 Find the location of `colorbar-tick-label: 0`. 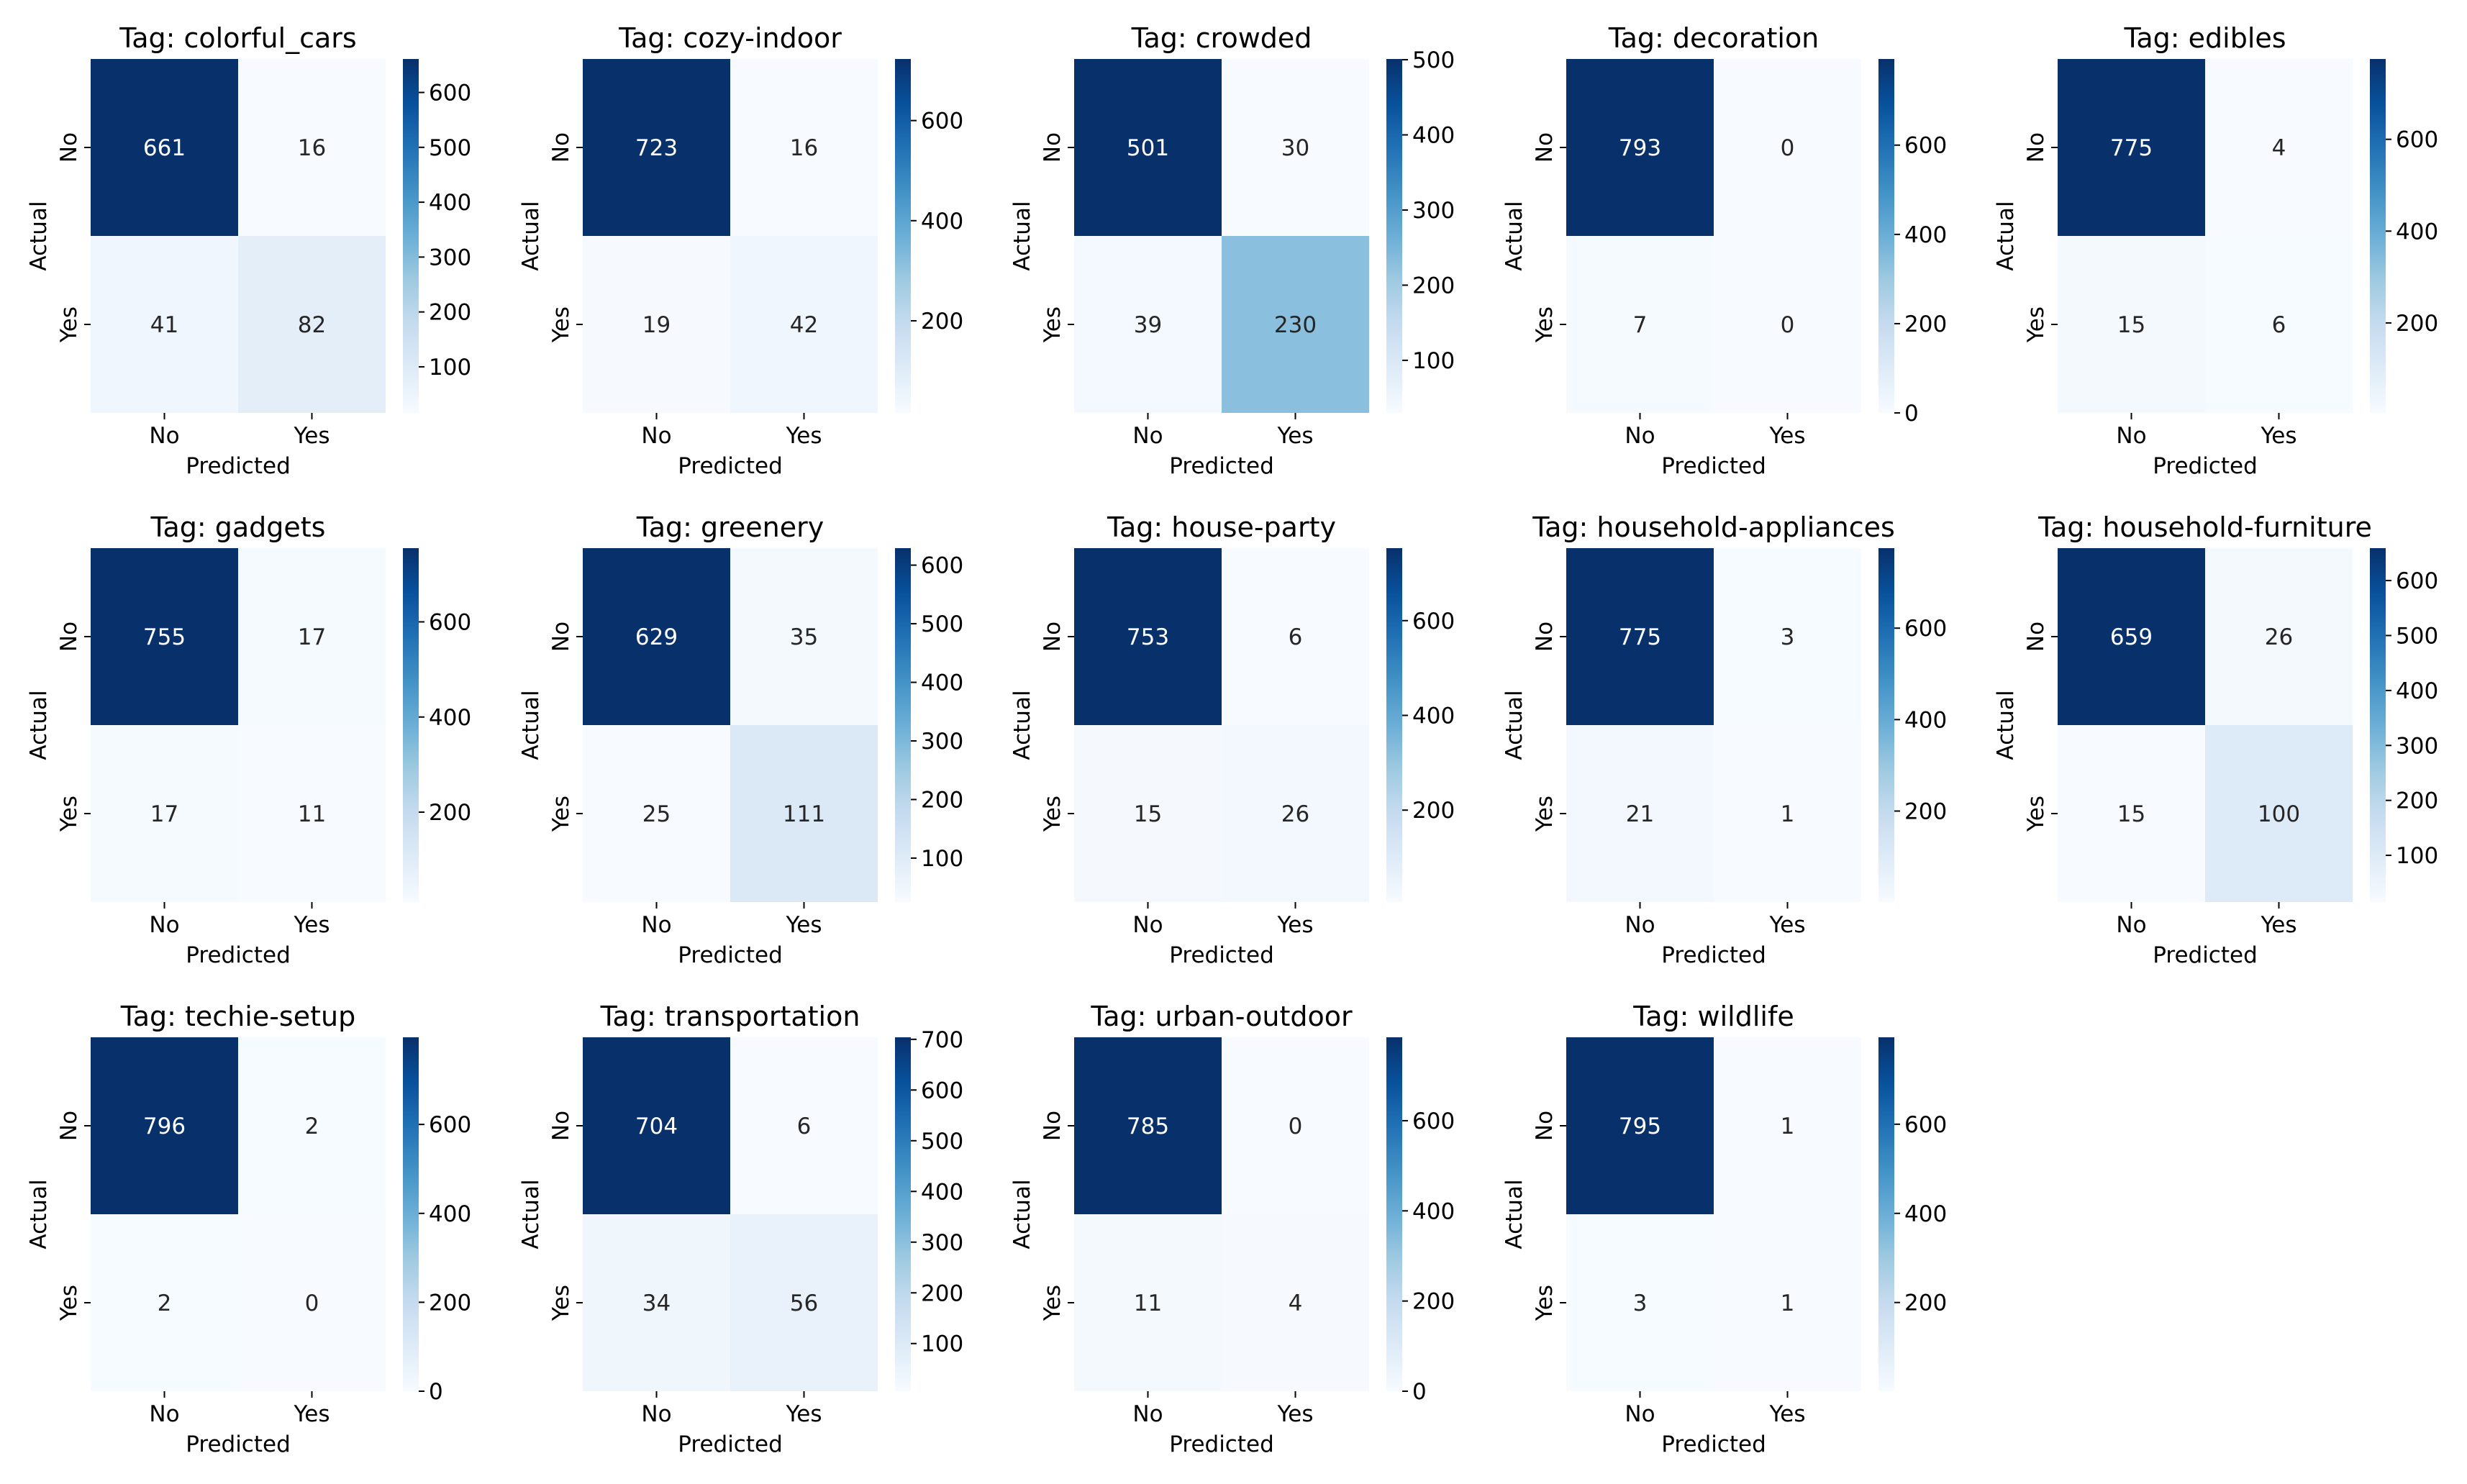

colorbar-tick-label: 0 is located at coordinates (1419, 1392).